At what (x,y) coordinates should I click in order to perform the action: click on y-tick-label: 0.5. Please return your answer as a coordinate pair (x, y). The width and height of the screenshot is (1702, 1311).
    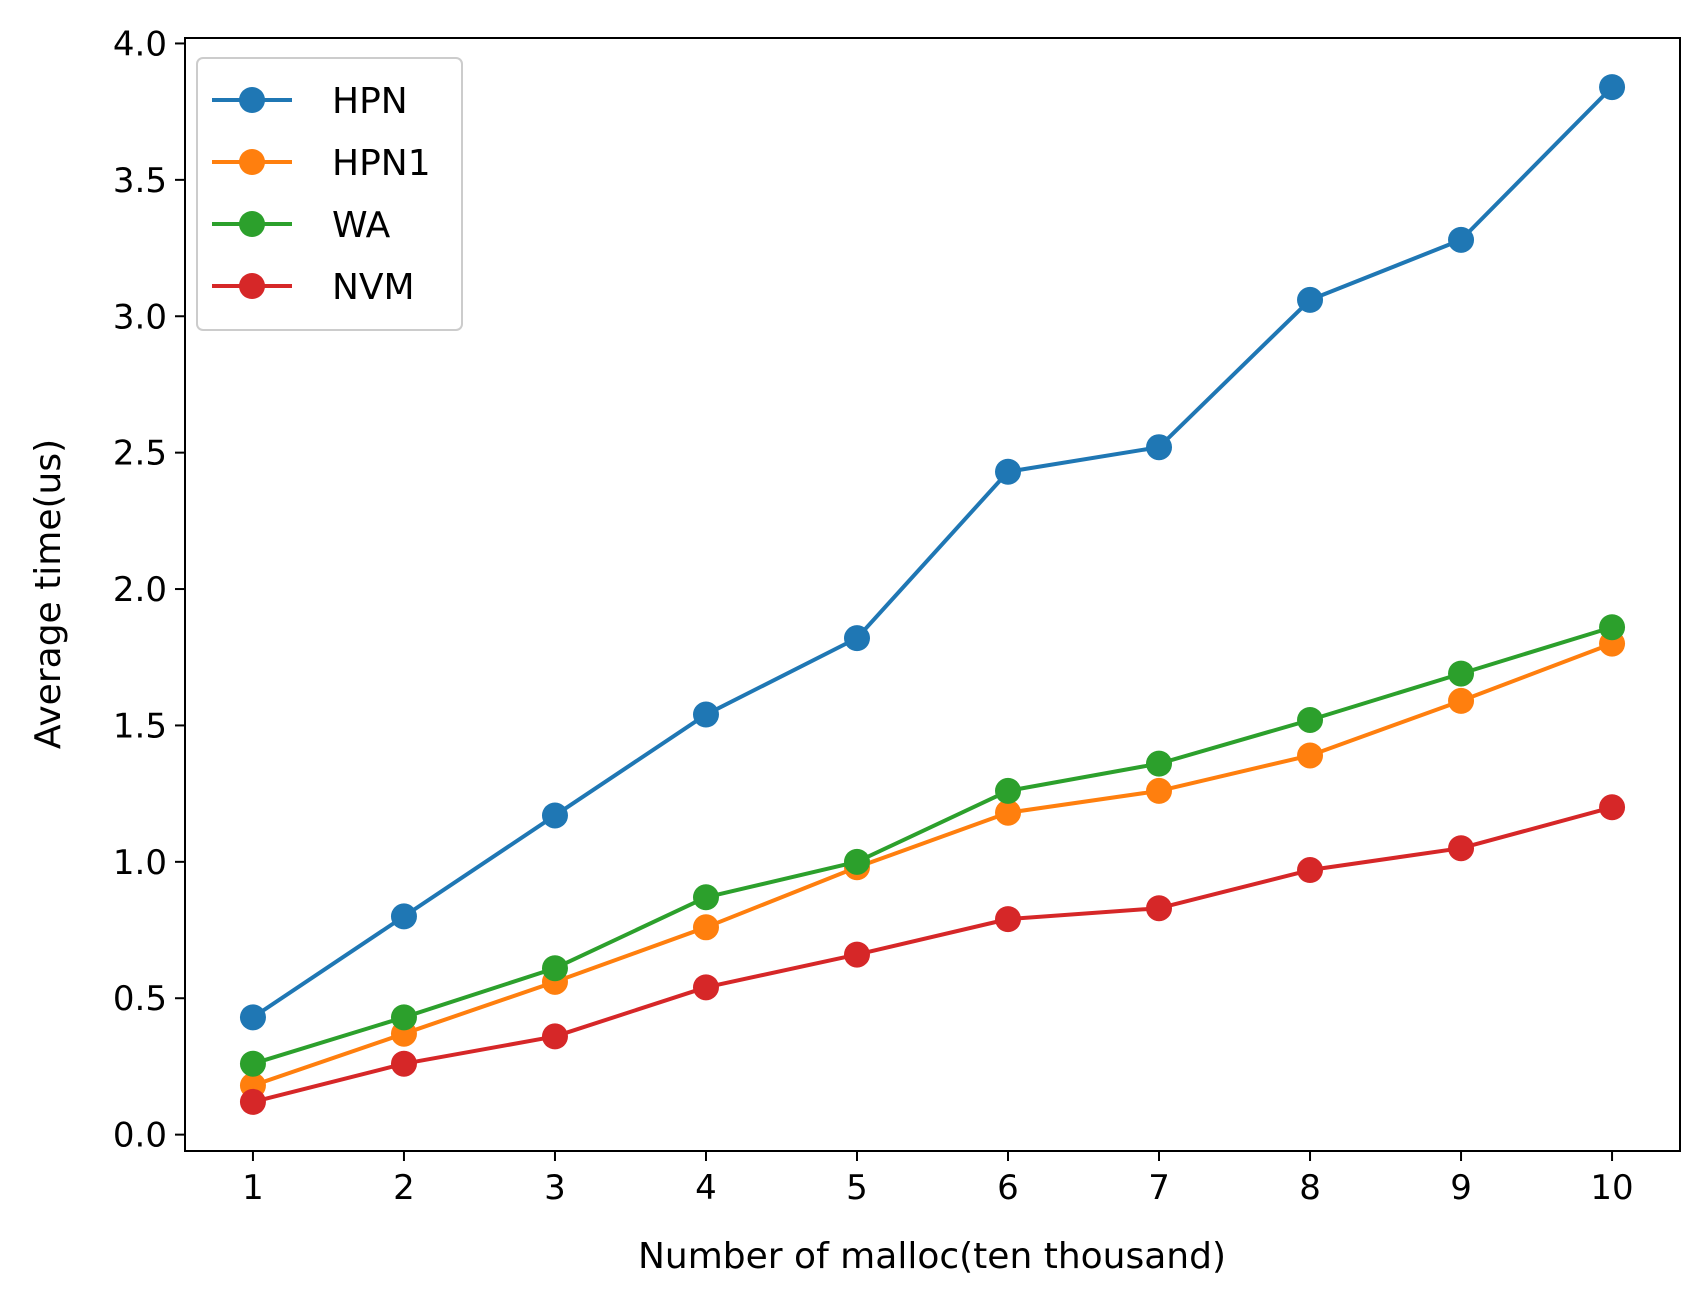
    Looking at the image, I should click on (140, 999).